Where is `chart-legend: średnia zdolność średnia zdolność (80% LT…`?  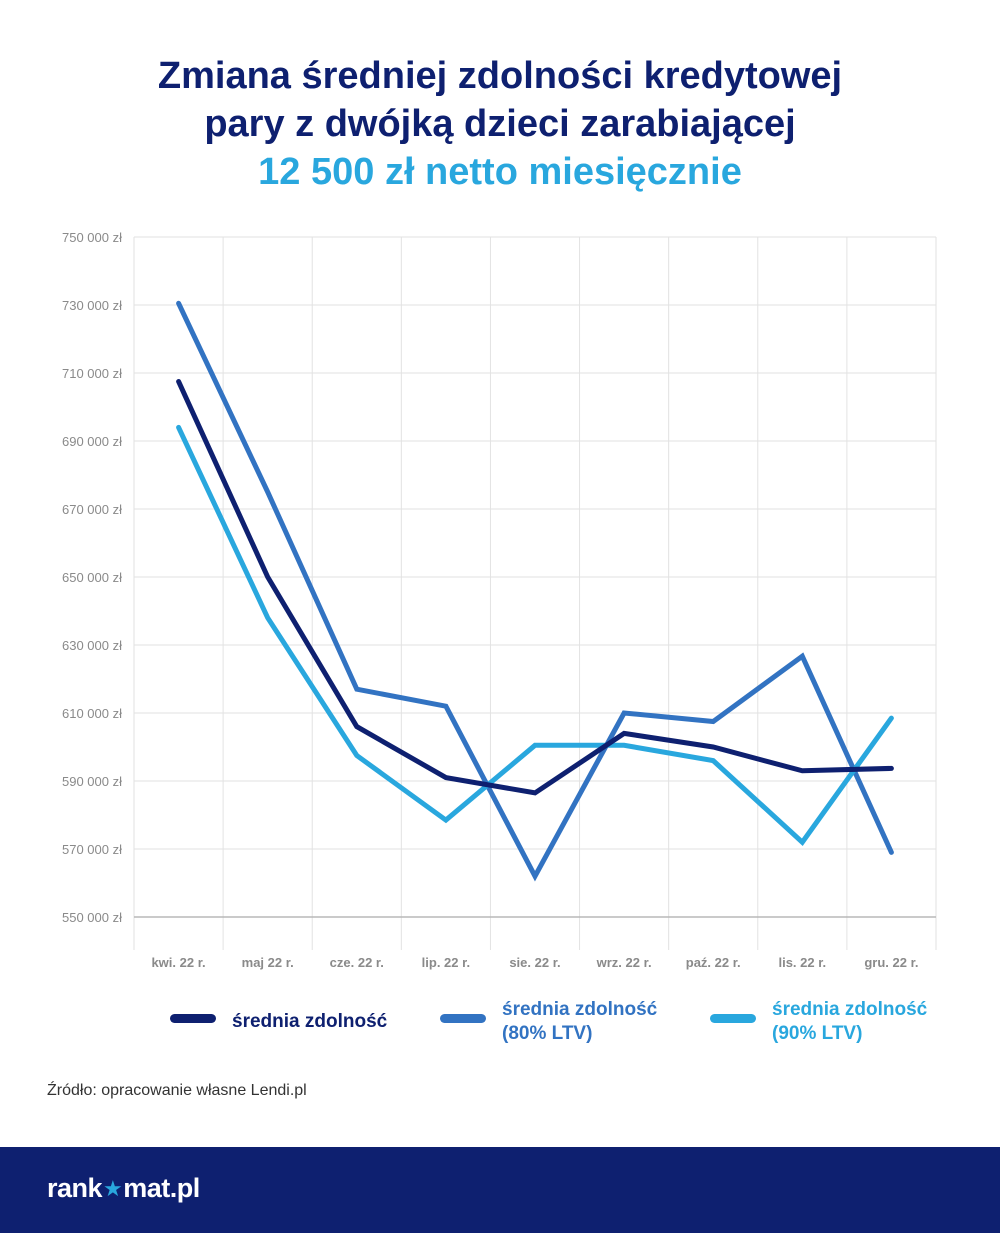
chart-legend: średnia zdolność średnia zdolność (80% LT… is located at coordinates (500, 1028).